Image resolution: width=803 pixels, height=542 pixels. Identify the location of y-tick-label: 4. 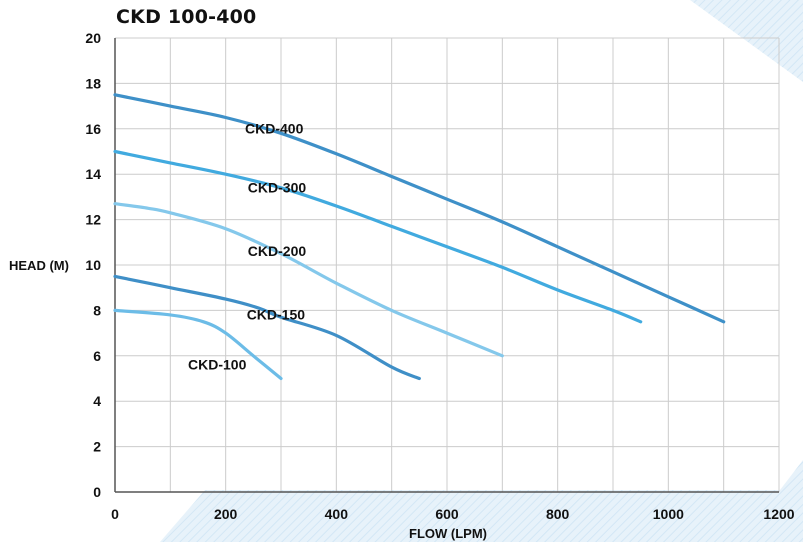
(97, 401).